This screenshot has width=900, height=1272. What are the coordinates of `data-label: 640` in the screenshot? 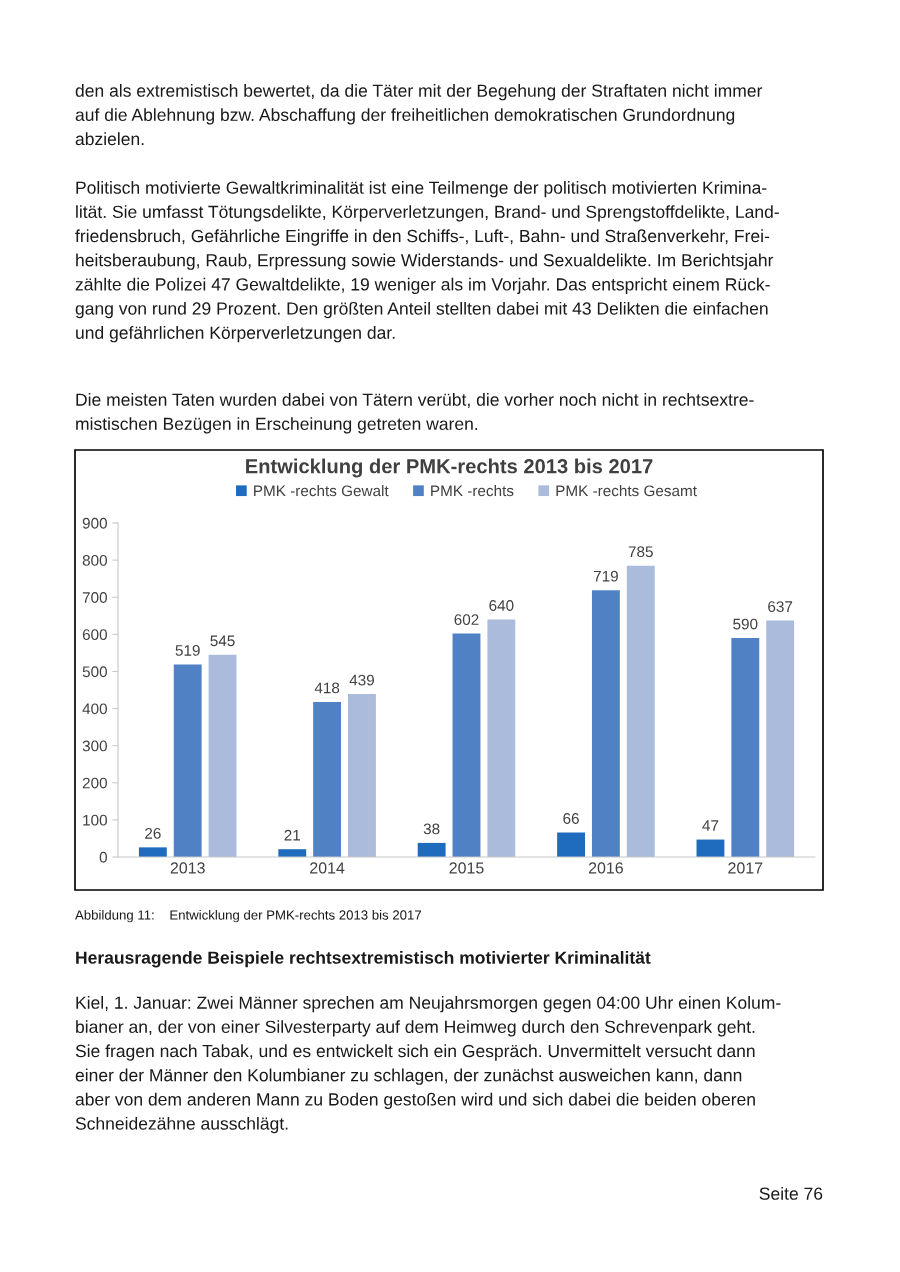 It's located at (501, 605).